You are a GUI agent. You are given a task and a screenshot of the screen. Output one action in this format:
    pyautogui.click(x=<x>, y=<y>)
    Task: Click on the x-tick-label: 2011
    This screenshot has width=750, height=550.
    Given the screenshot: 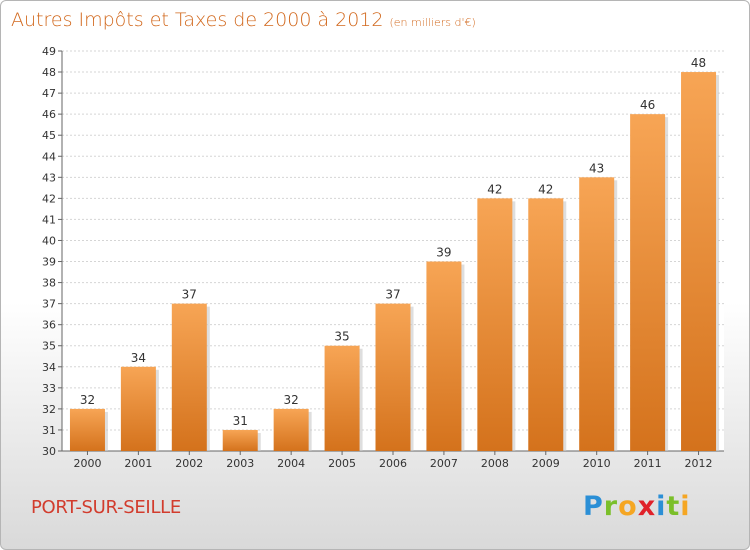 What is the action you would take?
    pyautogui.click(x=648, y=463)
    